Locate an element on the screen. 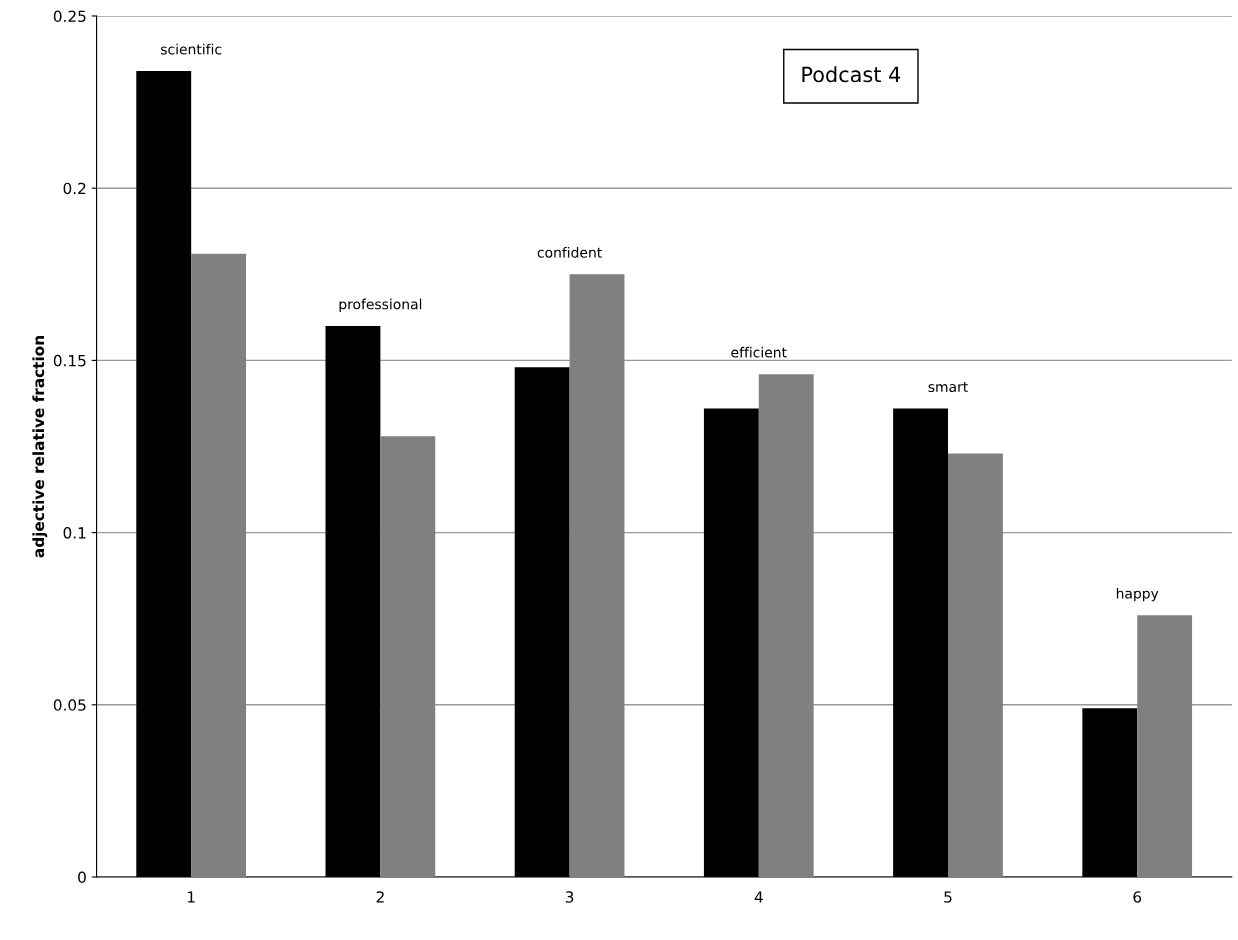 This screenshot has width=1238, height=940. y-tick-label: 0.05 is located at coordinates (69, 705).